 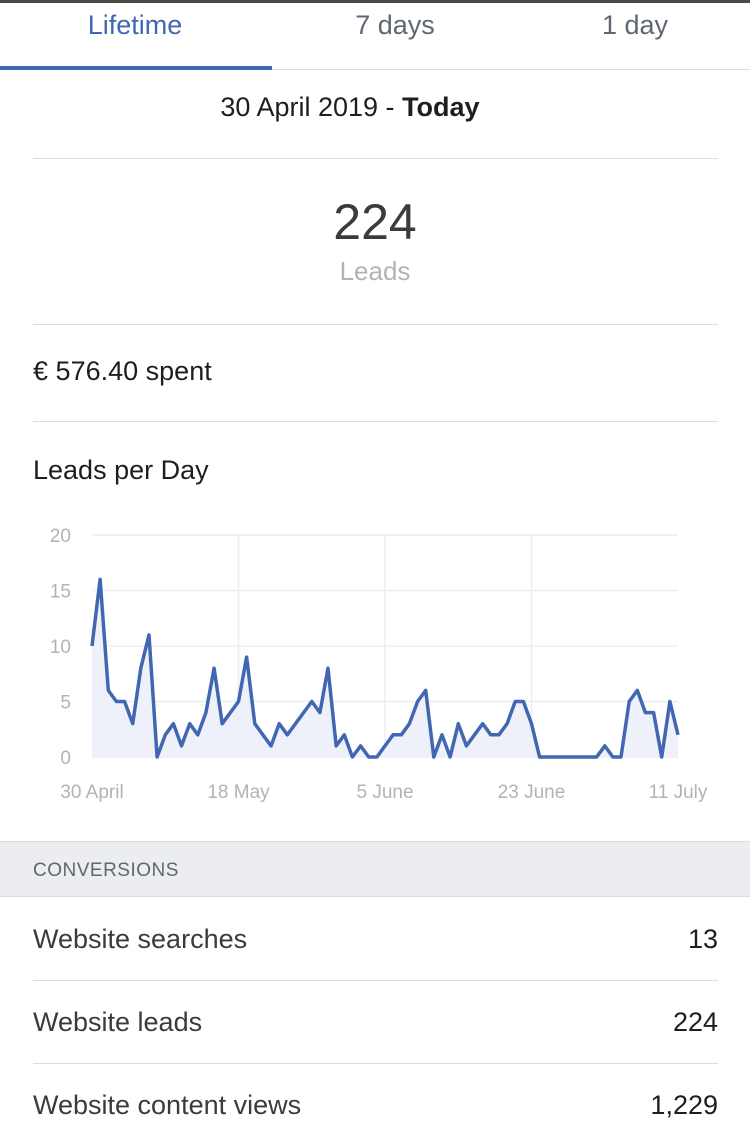 I want to click on leads-area, so click(x=385, y=668).